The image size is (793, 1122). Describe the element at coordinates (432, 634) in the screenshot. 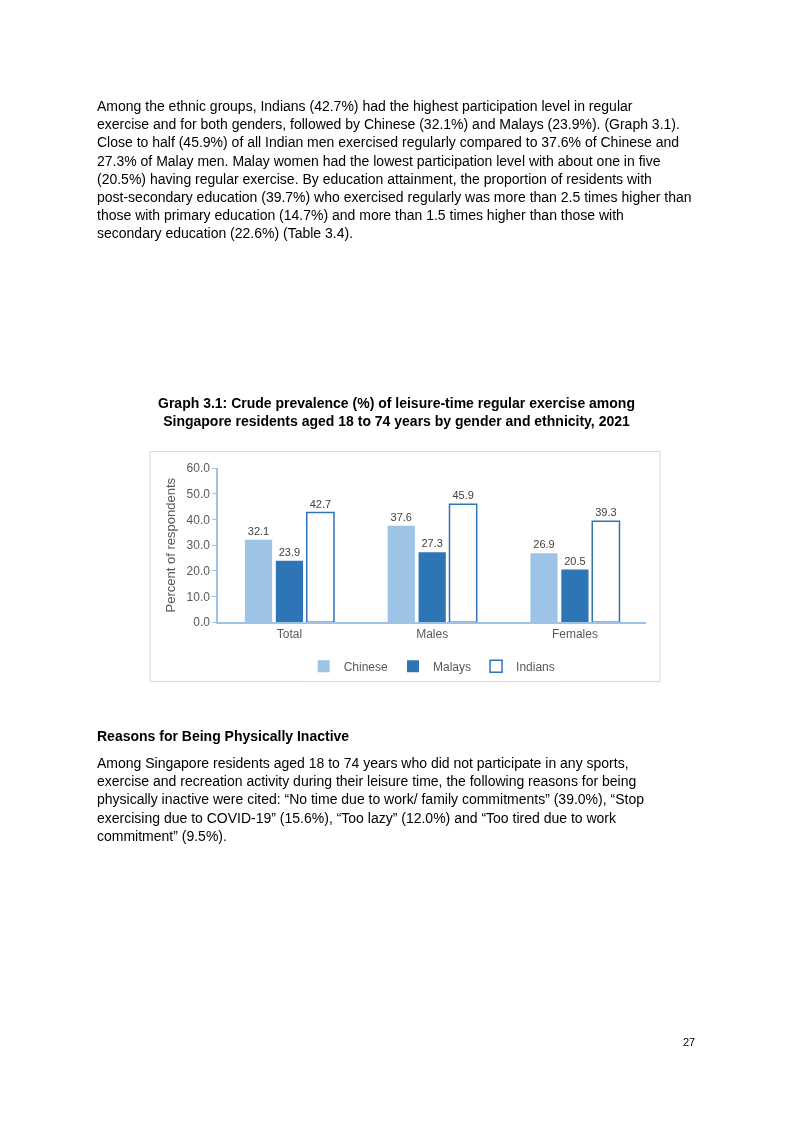

I see `x-tick-label: Males` at that location.